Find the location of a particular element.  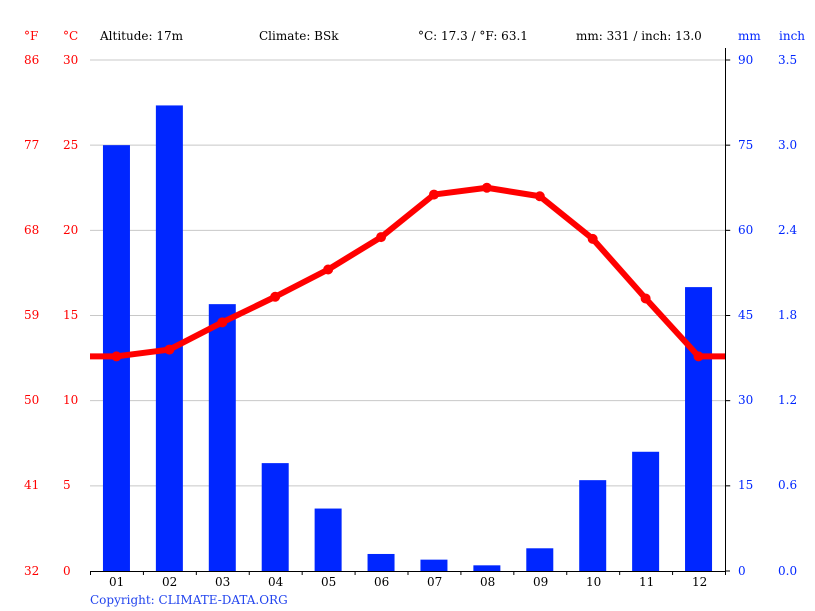

tick-mm: 30 is located at coordinates (746, 400).